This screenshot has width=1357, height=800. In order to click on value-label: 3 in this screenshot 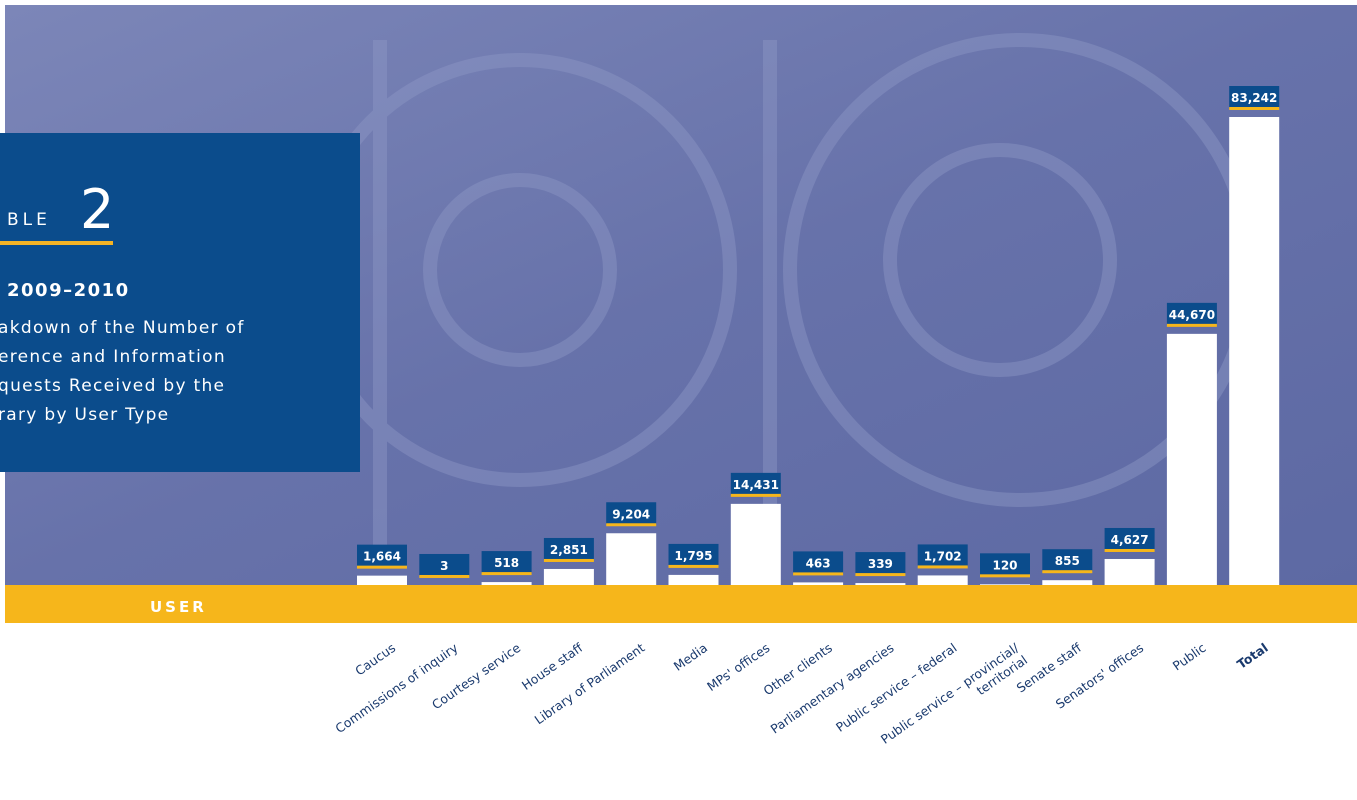, I will do `click(444, 566)`.